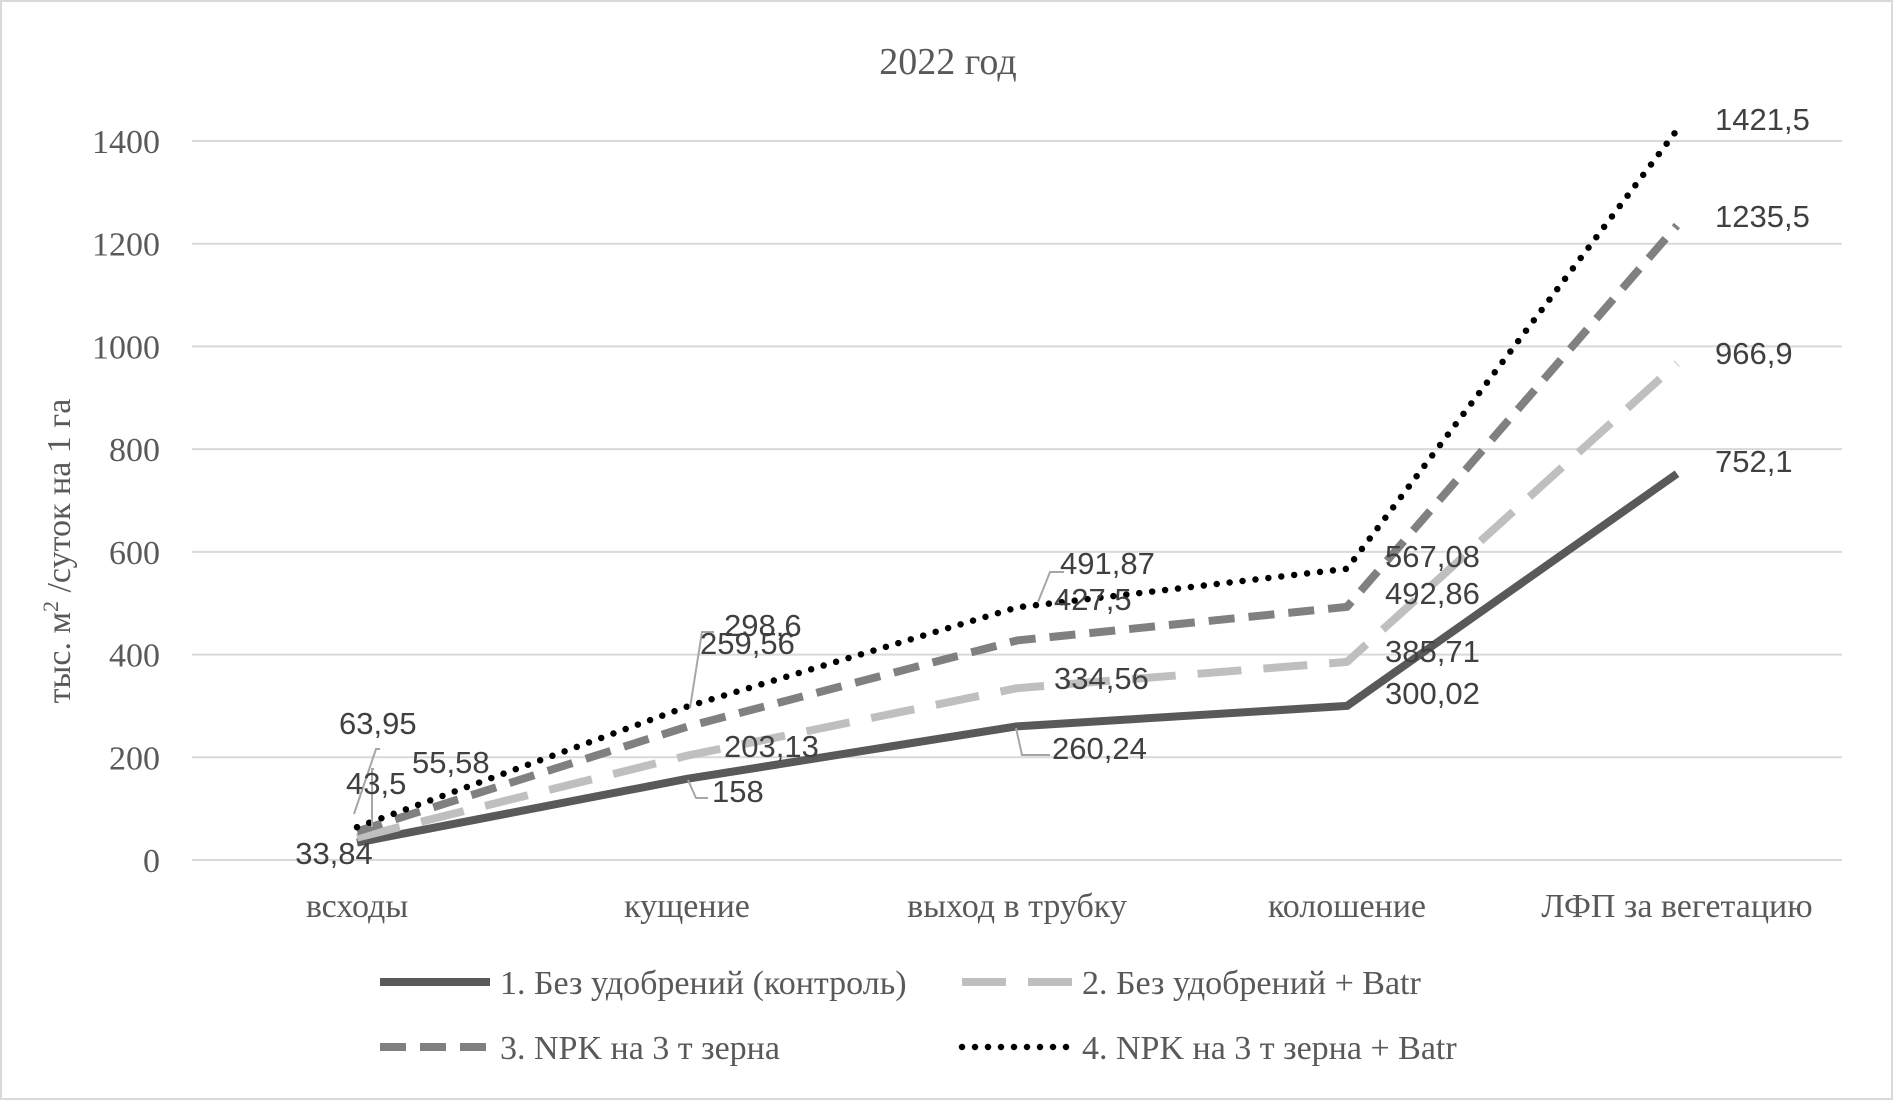  Describe the element at coordinates (58, 551) in the screenshot. I see `y-axis-label: тыс. м2 /суток на 1 га` at that location.